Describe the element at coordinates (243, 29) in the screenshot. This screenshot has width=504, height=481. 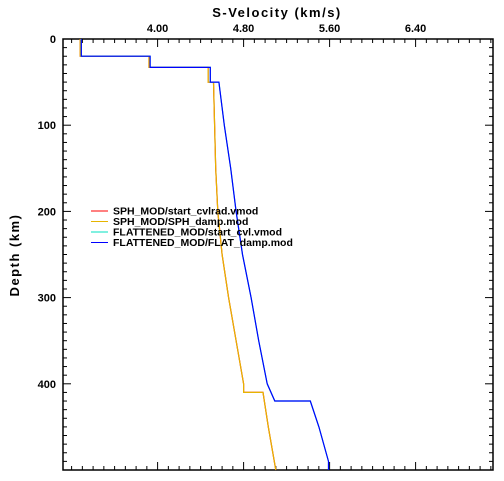
I see `x-tick-label: 4.80` at that location.